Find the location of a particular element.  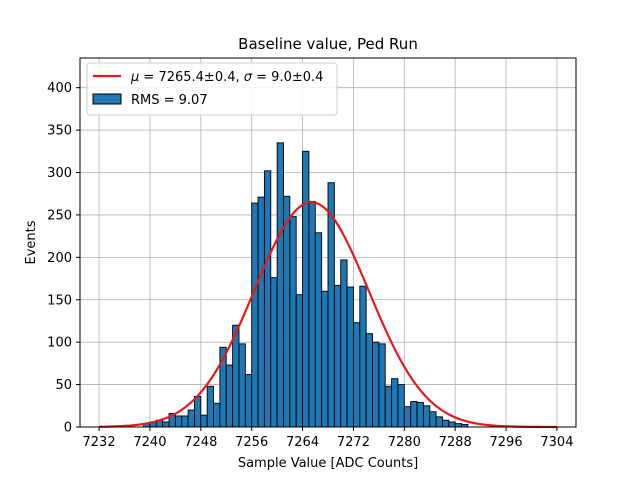

legend-sigma-symbol: σ is located at coordinates (248, 77).